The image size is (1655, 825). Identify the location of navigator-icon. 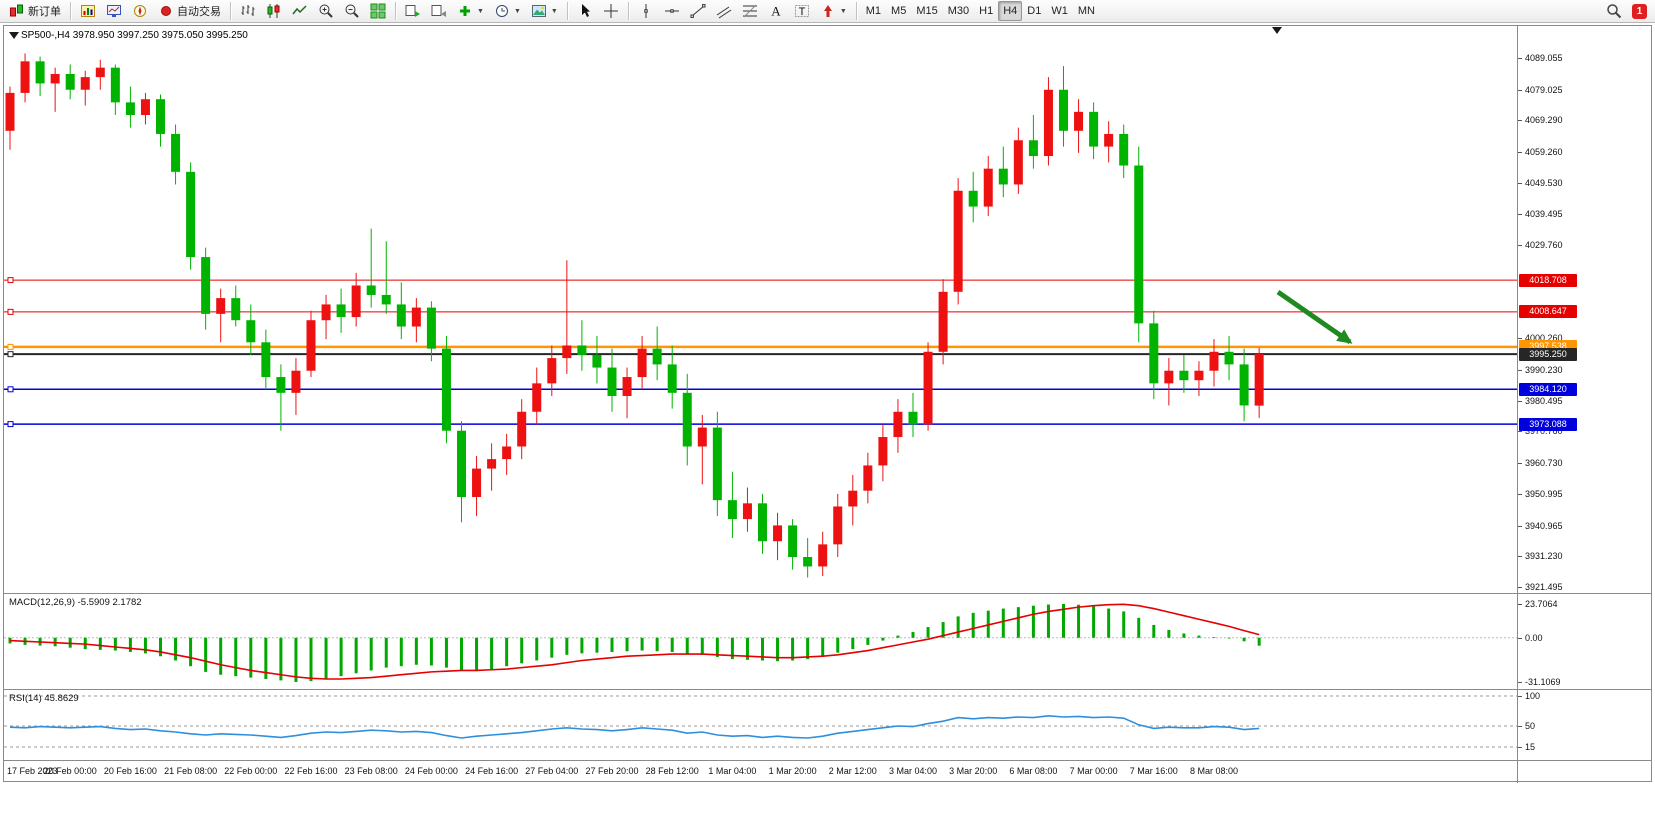
(140, 11).